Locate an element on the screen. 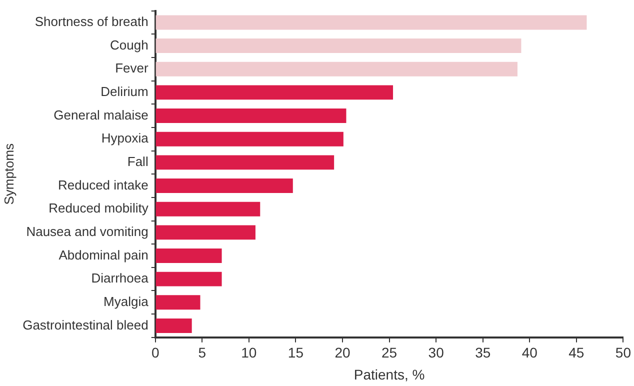  y-tick-label: Diarrhoea is located at coordinates (120, 278).